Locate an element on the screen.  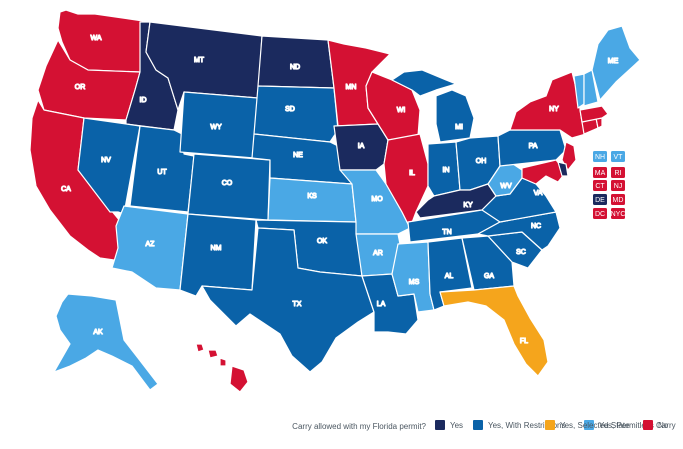
label-ca: CA is located at coordinates (66, 189).